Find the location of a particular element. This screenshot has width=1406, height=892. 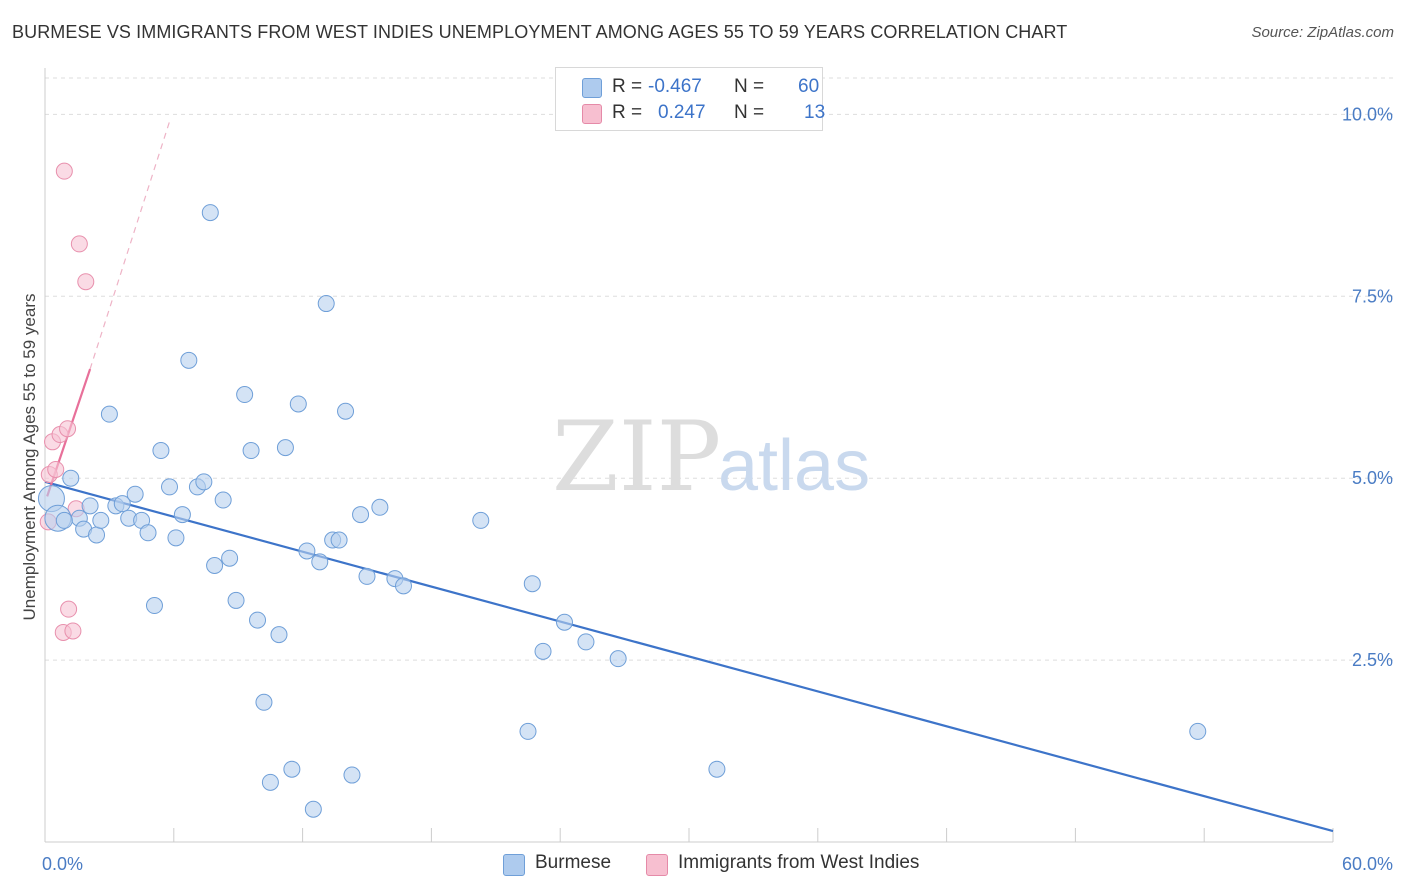

legend-swatch-burmese is located at coordinates (592, 88).